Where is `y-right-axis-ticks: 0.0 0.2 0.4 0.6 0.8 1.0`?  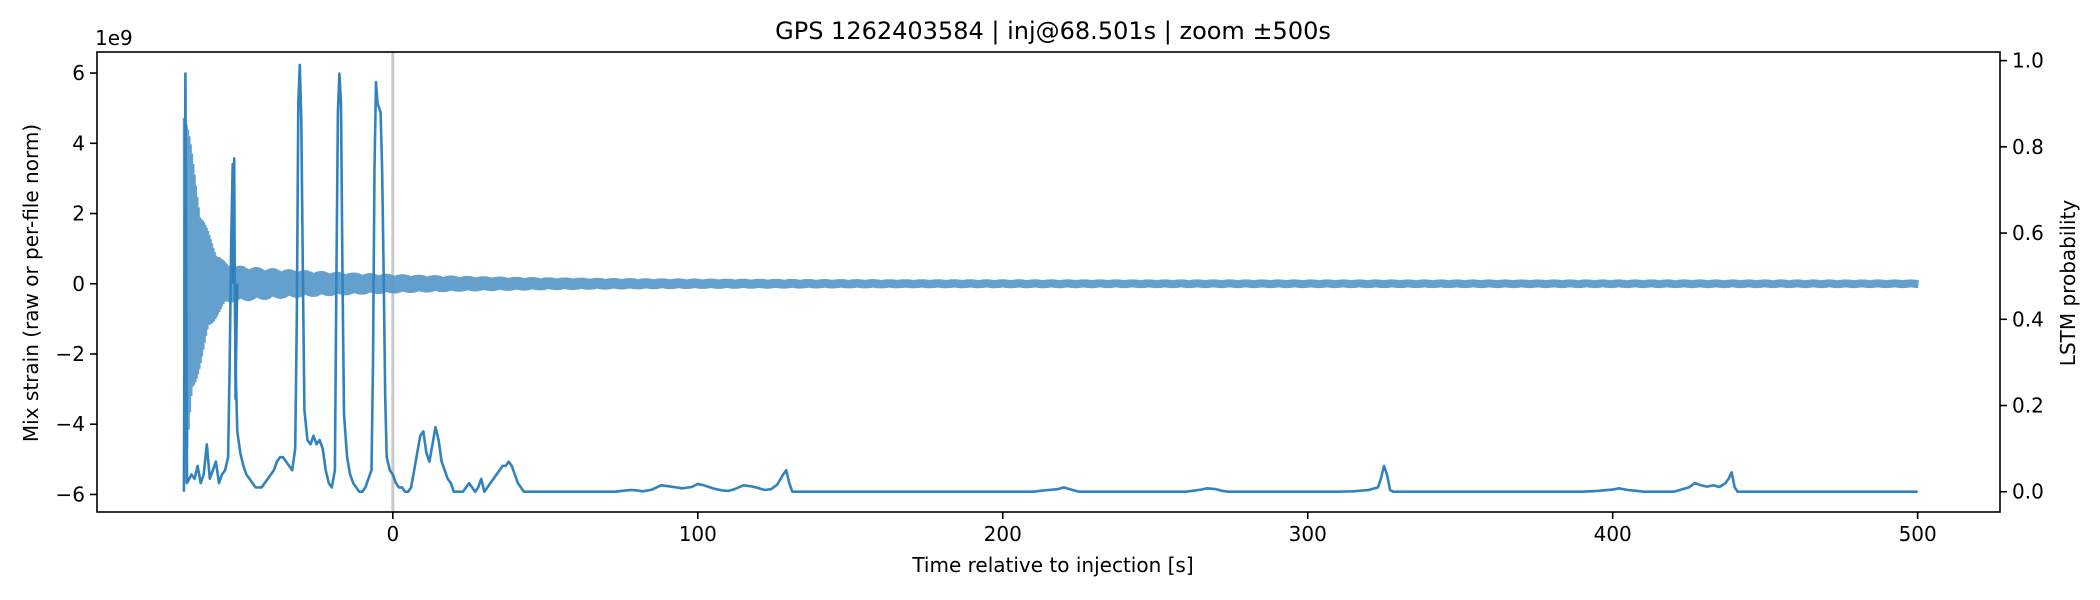 y-right-axis-ticks: 0.0 0.2 0.4 0.6 0.8 1.0 is located at coordinates (2022, 276).